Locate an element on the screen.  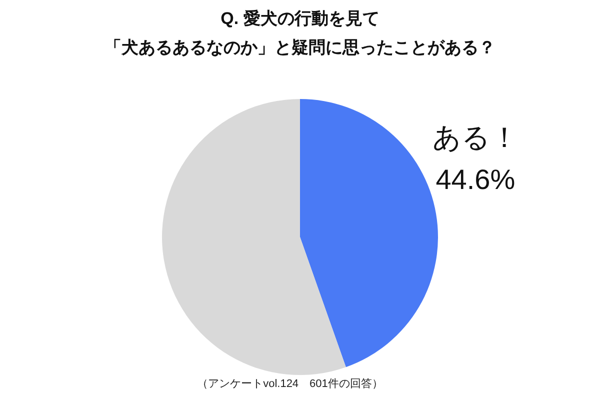
text: （アンケートvol.124 601件の回答） is located at coordinates (290, 384).